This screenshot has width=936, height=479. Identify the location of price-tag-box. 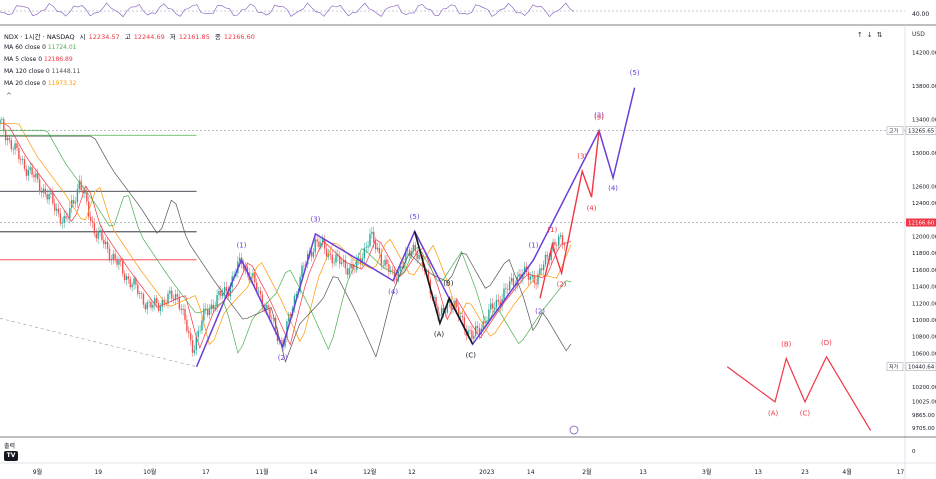
(920, 130).